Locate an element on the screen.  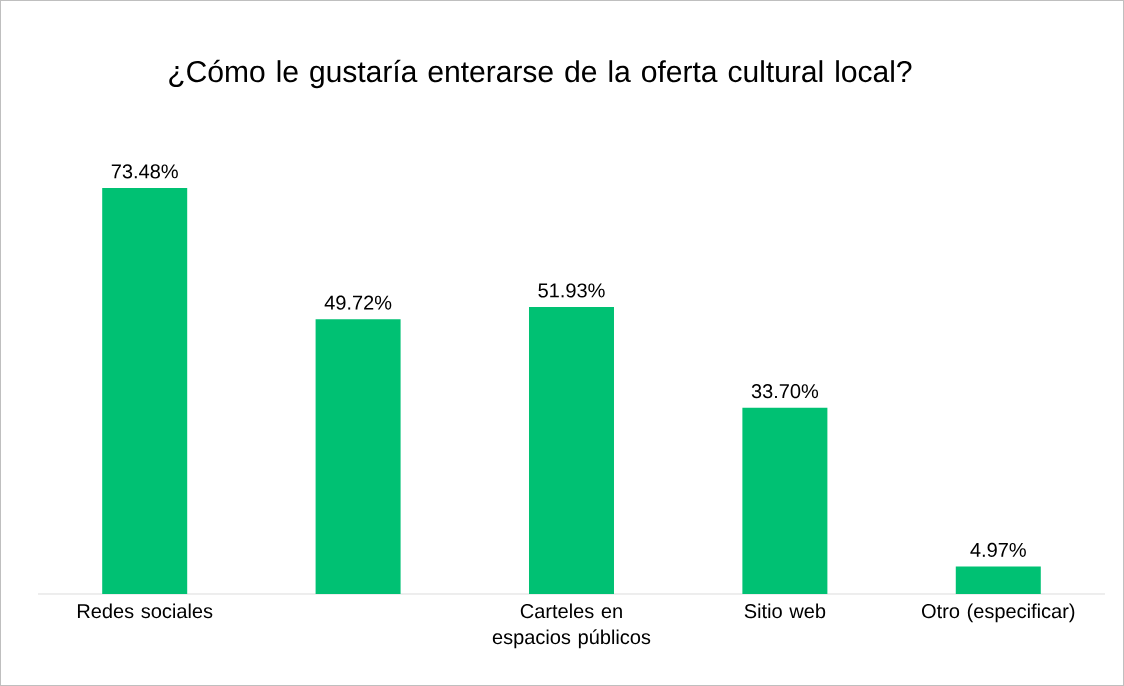
x-tick-label: Sitio web is located at coordinates (785, 611).